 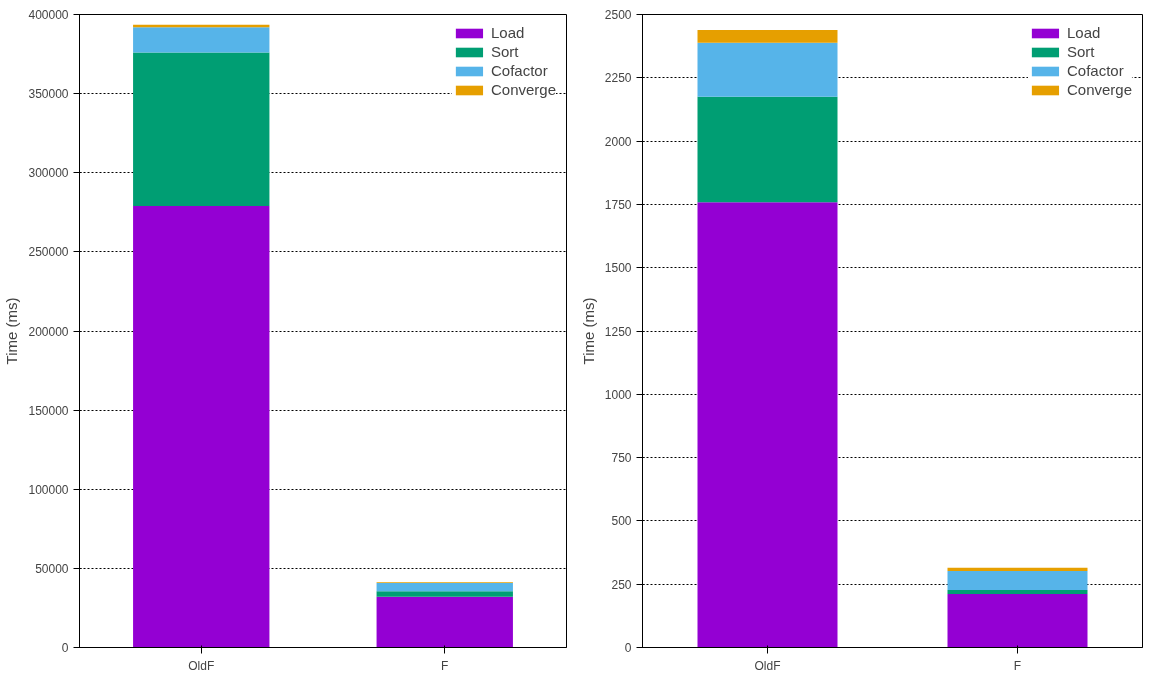 What do you see at coordinates (618, 141) in the screenshot?
I see `y-tick-label: 2000` at bounding box center [618, 141].